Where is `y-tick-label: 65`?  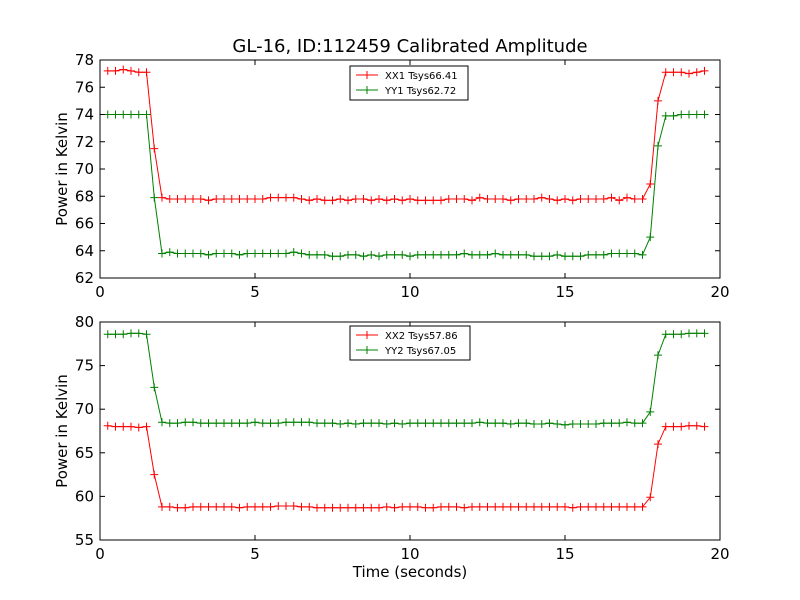
y-tick-label: 65 is located at coordinates (84, 453).